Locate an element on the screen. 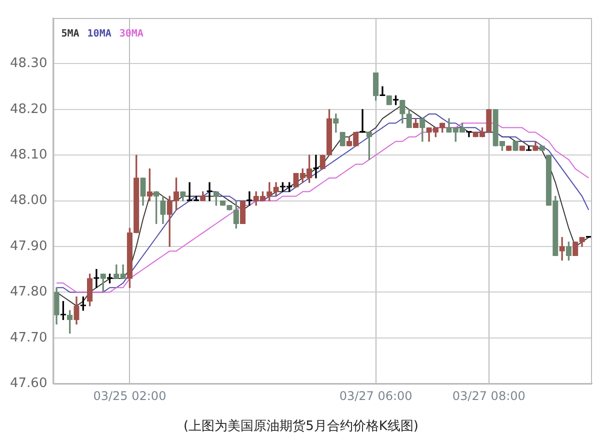  y-tick-label: 47.90 is located at coordinates (29, 246).